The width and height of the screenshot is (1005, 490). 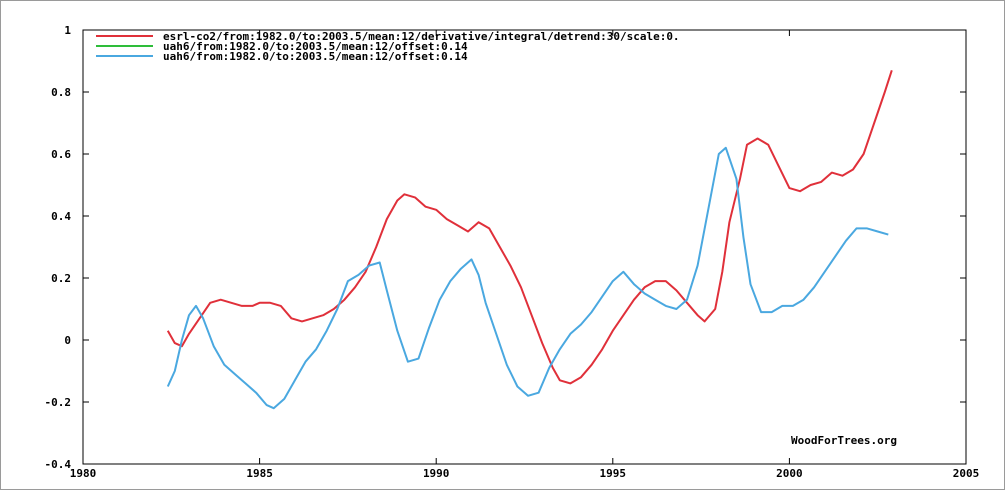 What do you see at coordinates (61, 154) in the screenshot?
I see `y-tick-label: 0.6` at bounding box center [61, 154].